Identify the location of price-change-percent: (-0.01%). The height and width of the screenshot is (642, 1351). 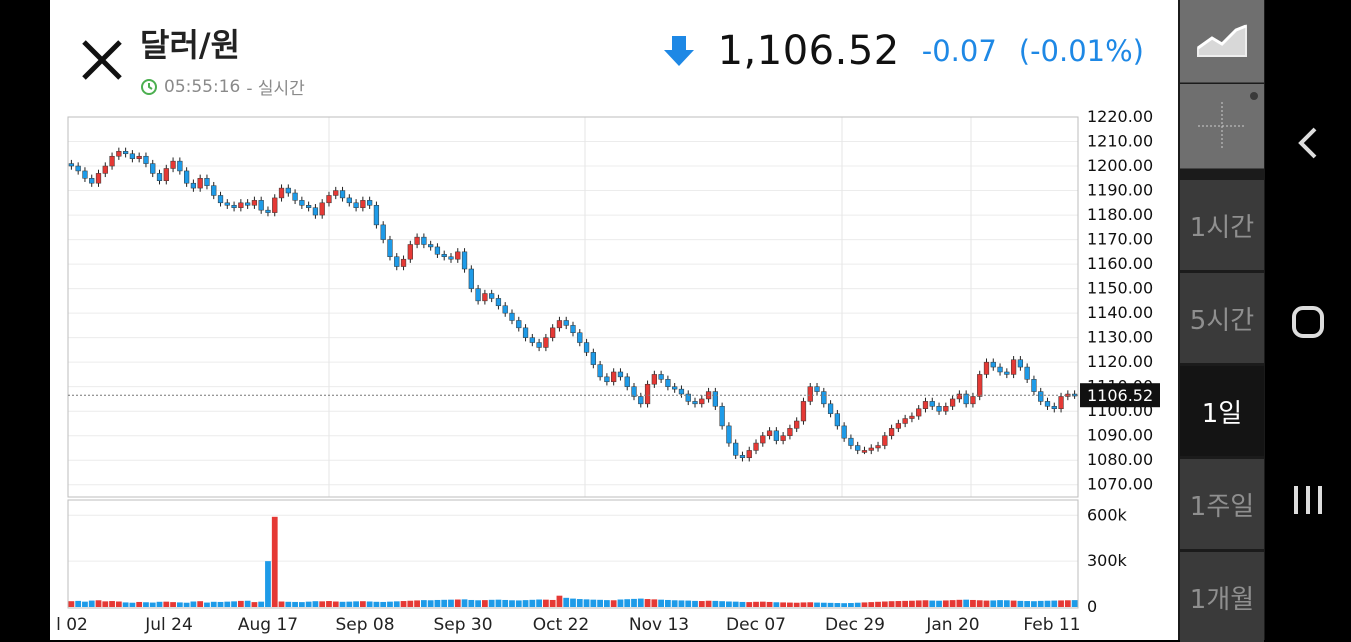
(1081, 51).